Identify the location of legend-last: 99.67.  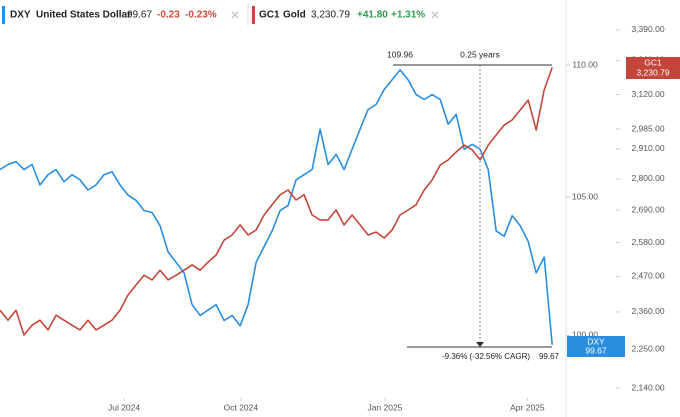
(139, 15).